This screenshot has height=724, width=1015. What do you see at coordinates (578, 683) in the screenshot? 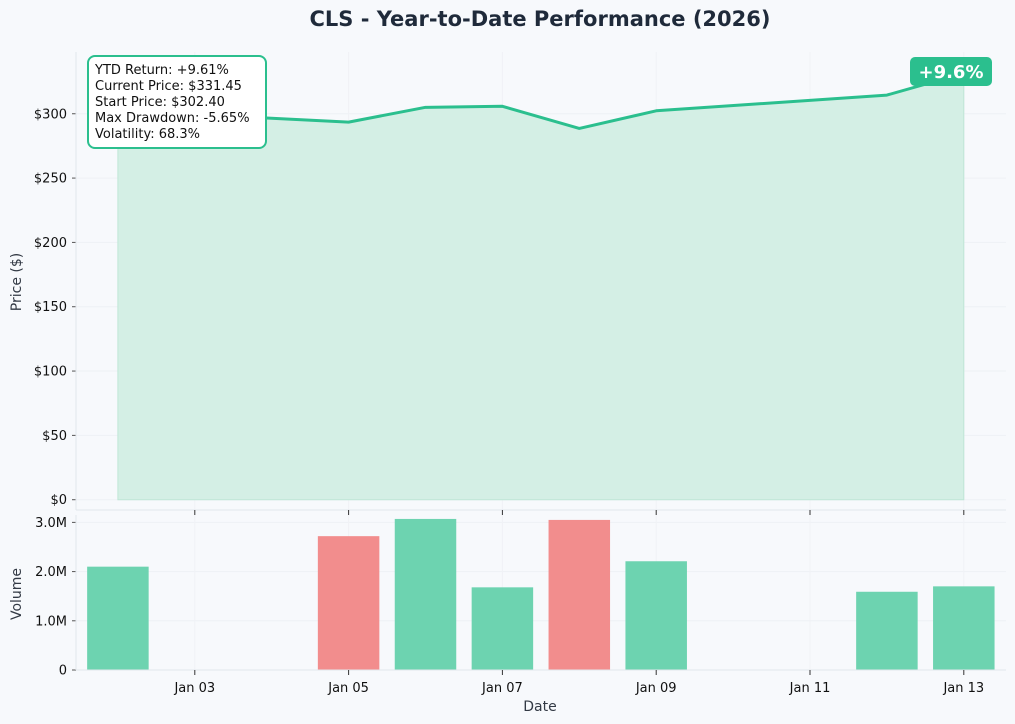
I see `volume-x-ticks: Jan 03 Jan 05 Jan 07 Jan 09 Jan 11 Jan 13` at bounding box center [578, 683].